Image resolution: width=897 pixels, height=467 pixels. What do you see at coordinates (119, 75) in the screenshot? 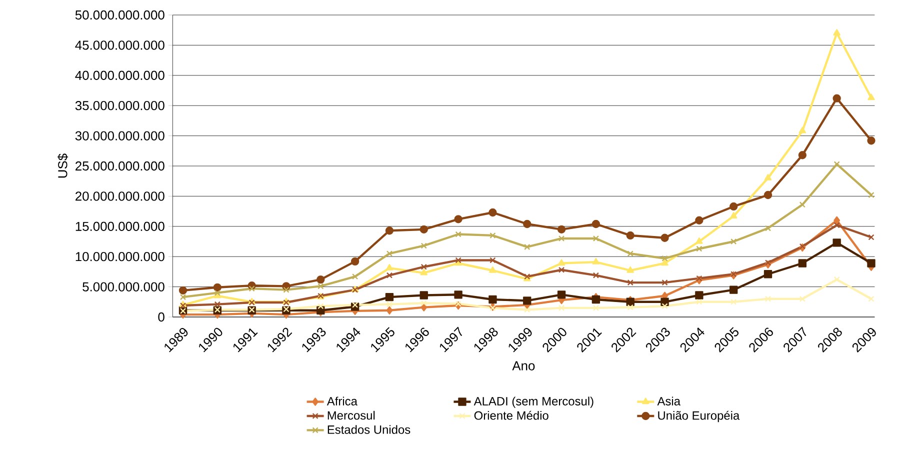
I see `y-tick-label: 40.000.000.000` at bounding box center [119, 75].